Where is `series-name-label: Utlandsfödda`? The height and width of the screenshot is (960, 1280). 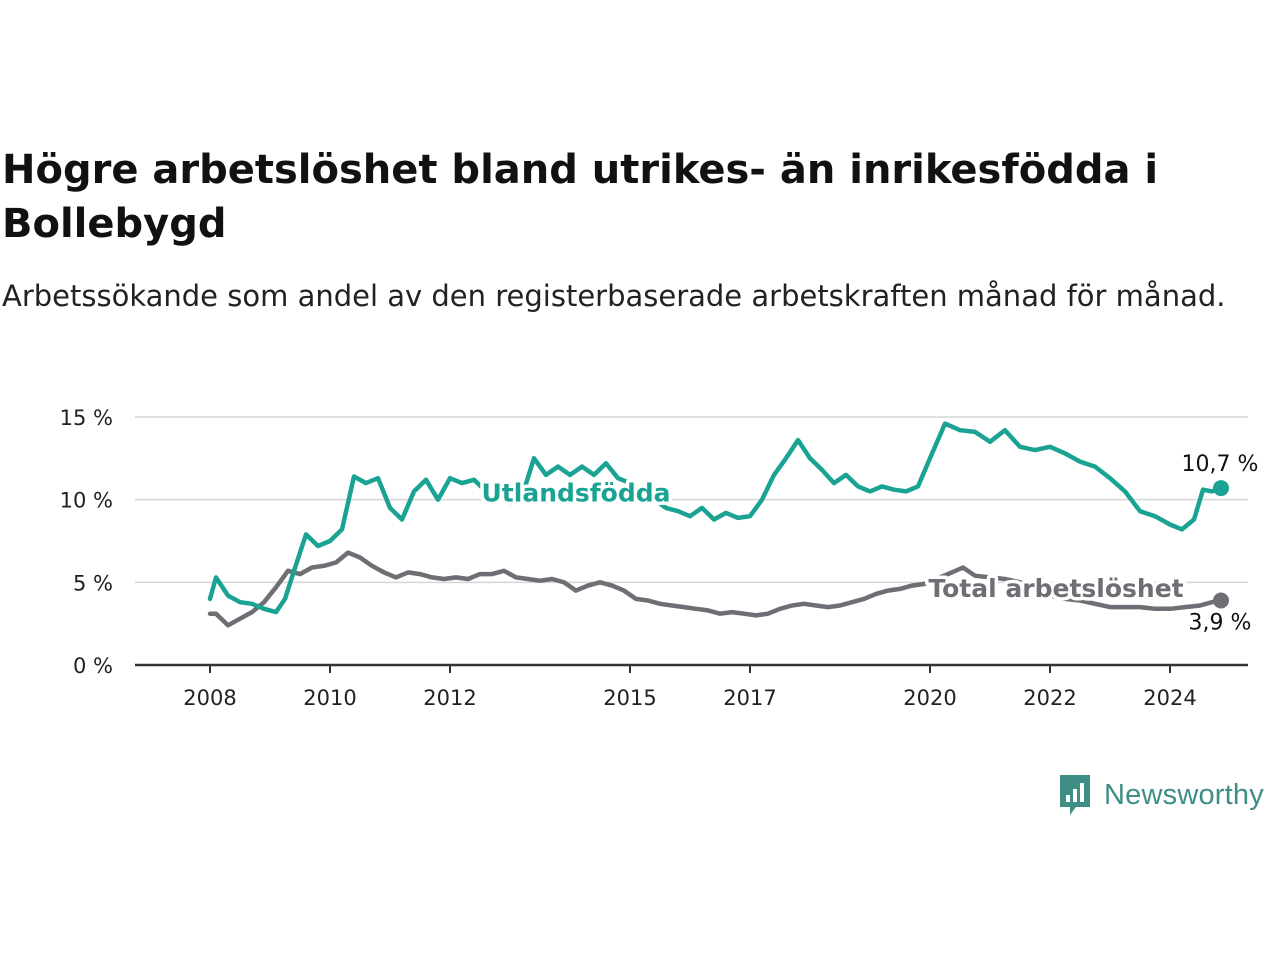 series-name-label: Utlandsfödda is located at coordinates (576, 492).